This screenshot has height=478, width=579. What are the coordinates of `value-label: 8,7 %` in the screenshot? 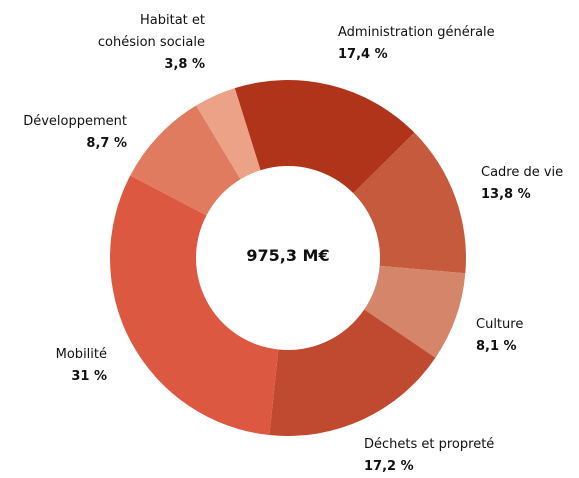 It's located at (106, 143).